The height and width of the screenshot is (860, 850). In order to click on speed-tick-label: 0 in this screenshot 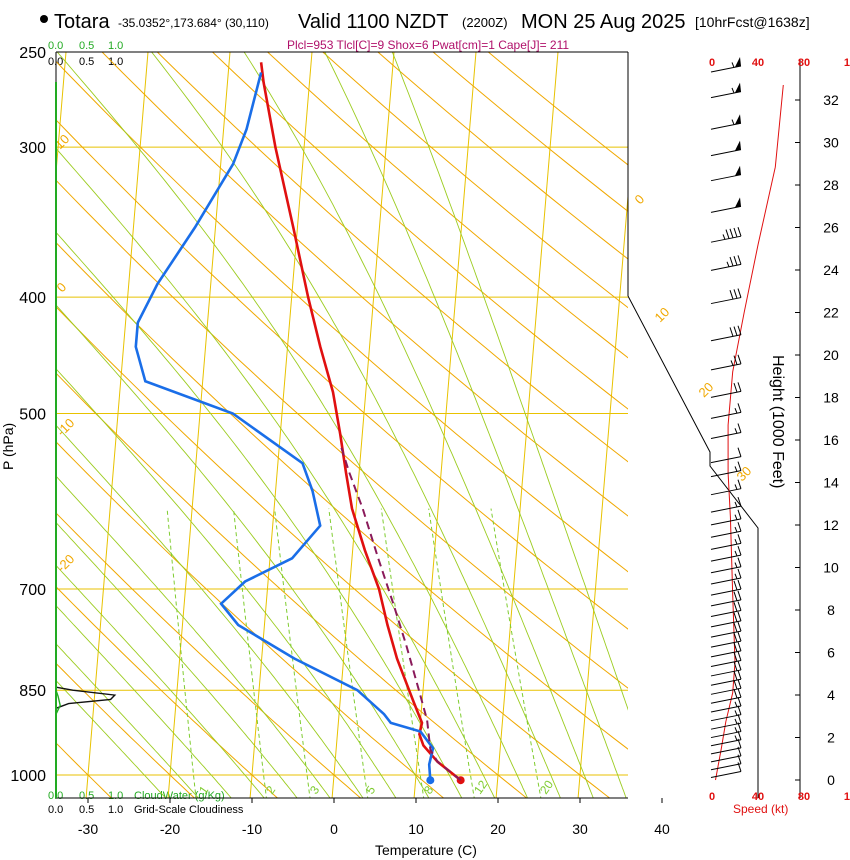, I will do `click(712, 797)`.